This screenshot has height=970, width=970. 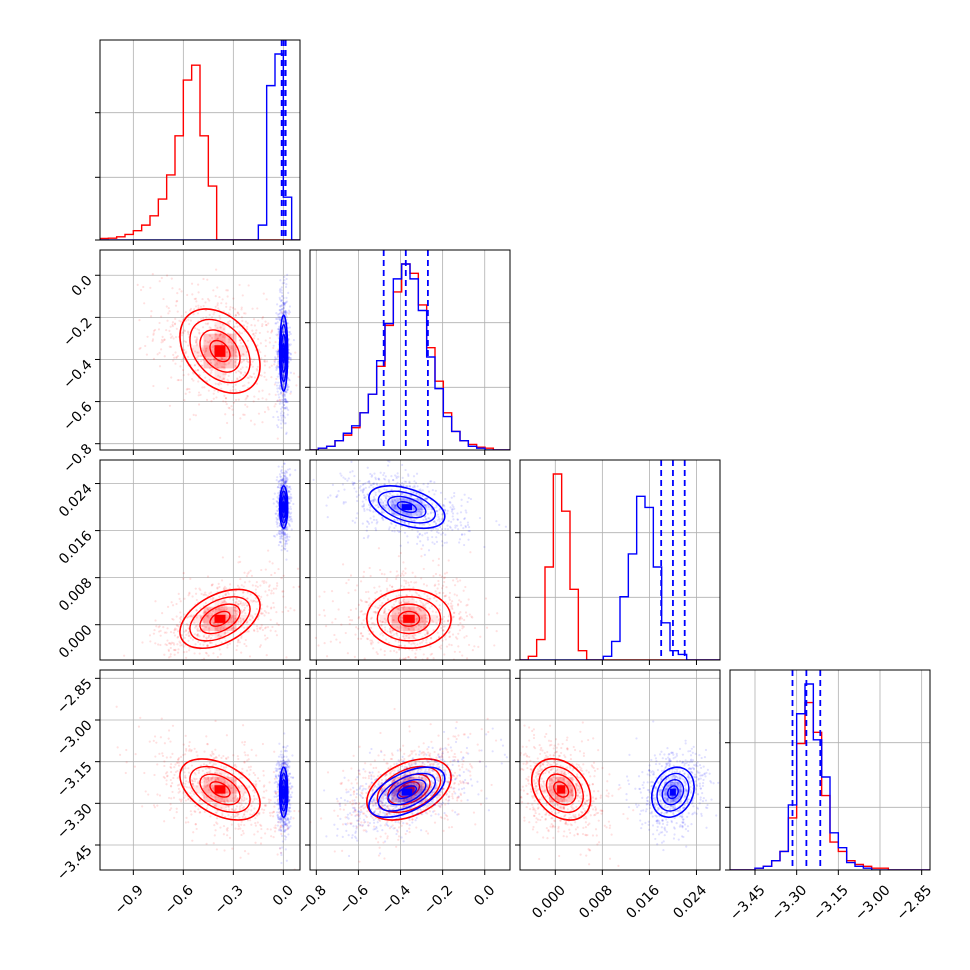 I want to click on density-cell, so click(x=420, y=610).